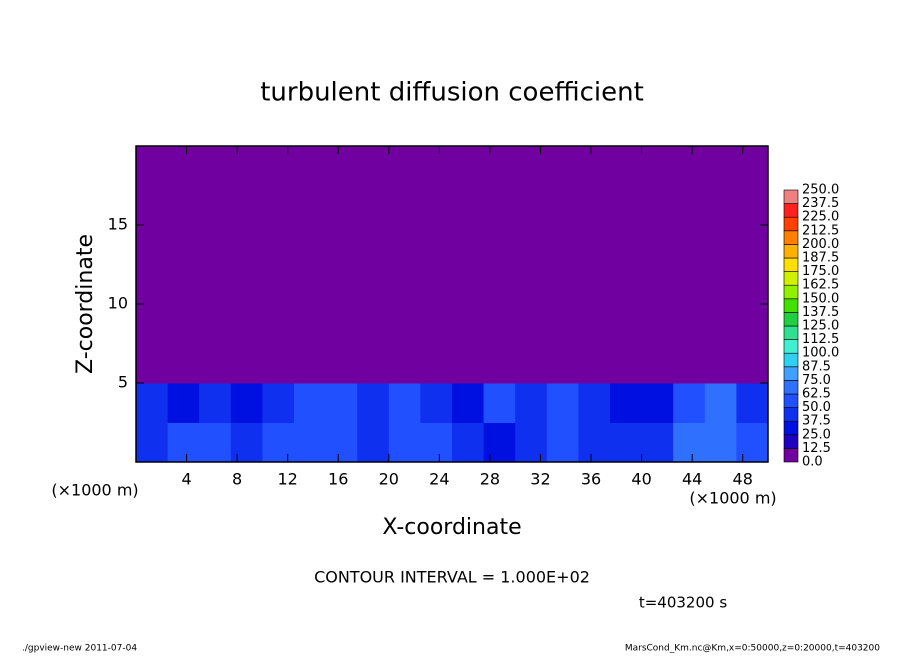  What do you see at coordinates (812, 462) in the screenshot?
I see `colorbar-label: 0.0` at bounding box center [812, 462].